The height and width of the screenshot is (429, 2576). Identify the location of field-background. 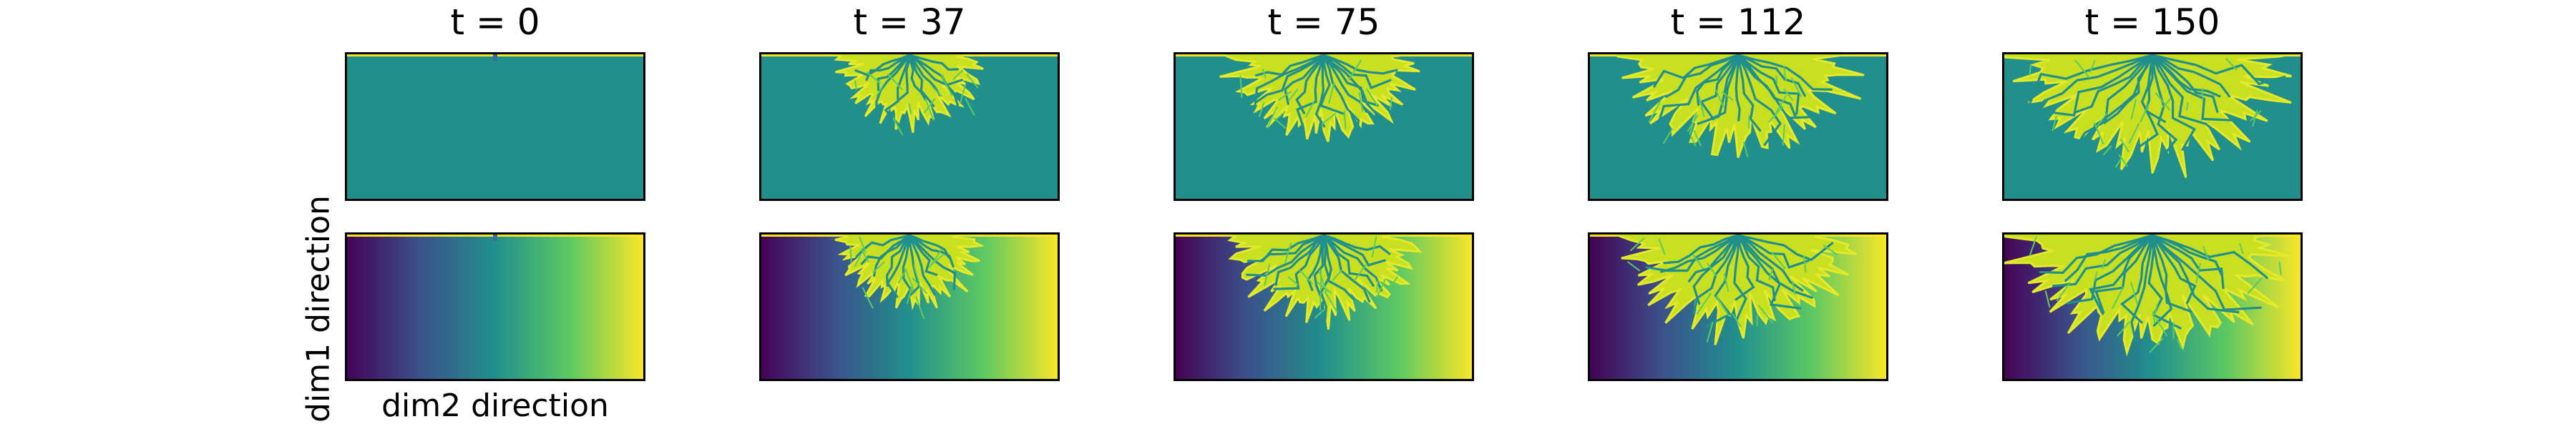
(495, 306).